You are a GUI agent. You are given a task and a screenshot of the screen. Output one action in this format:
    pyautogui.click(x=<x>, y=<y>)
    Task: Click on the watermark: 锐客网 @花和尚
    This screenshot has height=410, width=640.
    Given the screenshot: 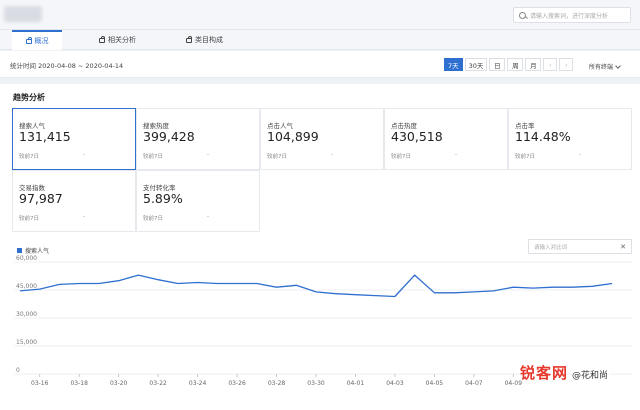 What is the action you would take?
    pyautogui.click(x=565, y=372)
    